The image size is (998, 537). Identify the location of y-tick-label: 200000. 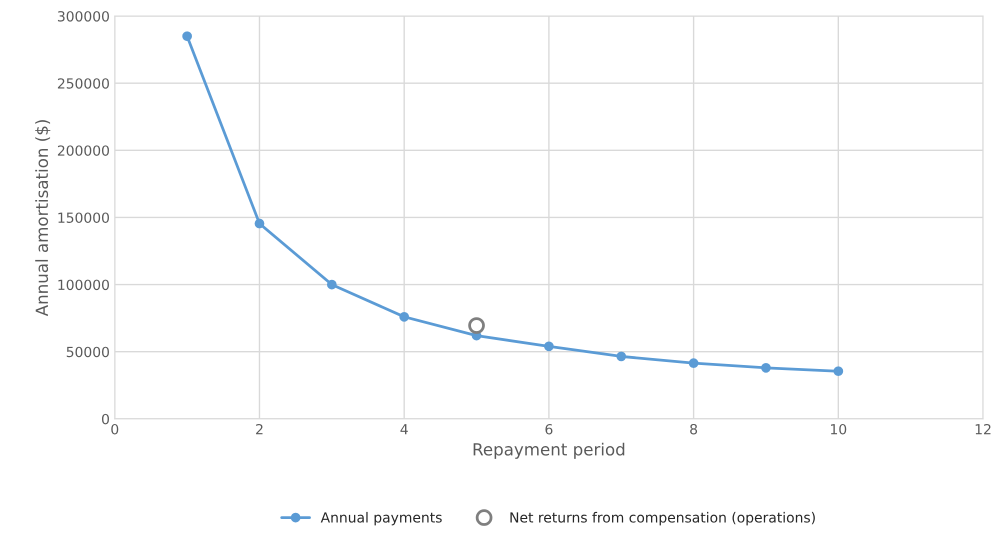
(83, 150).